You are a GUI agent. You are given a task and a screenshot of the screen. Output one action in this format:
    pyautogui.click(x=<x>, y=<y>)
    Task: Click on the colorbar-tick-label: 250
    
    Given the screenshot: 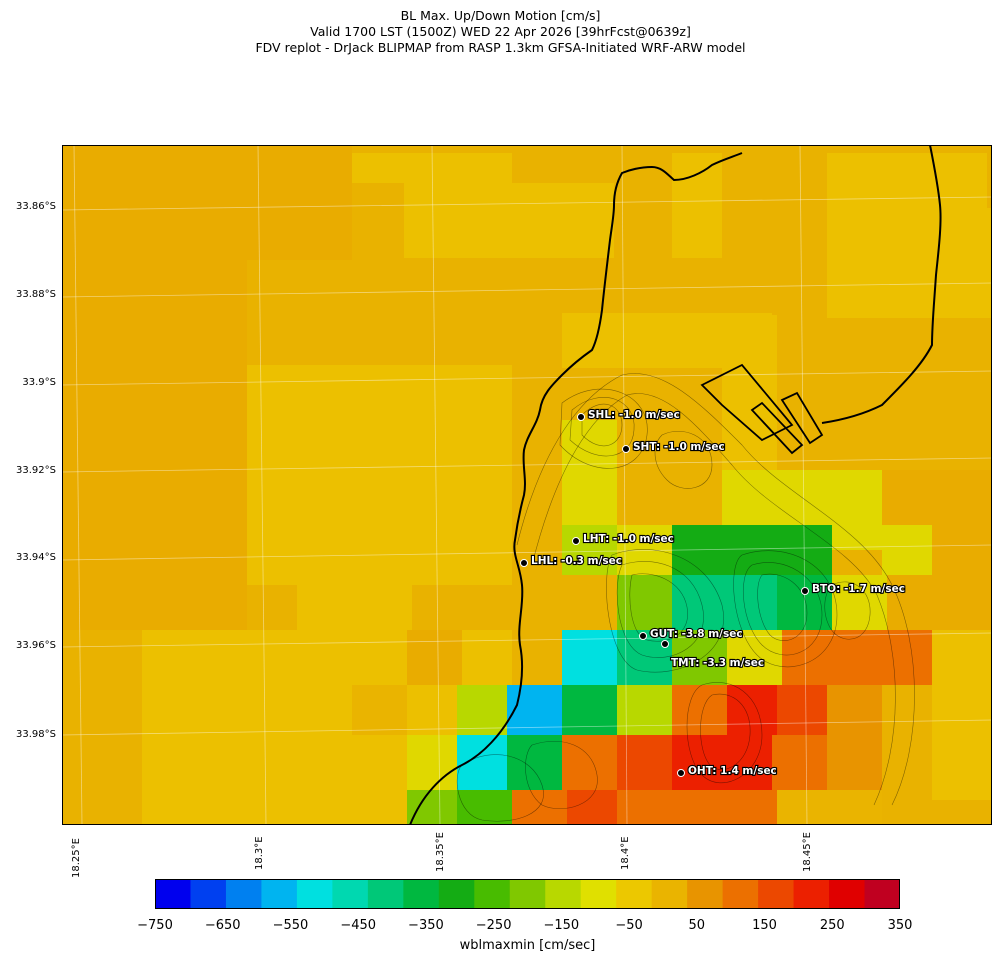 What is the action you would take?
    pyautogui.click(x=832, y=925)
    